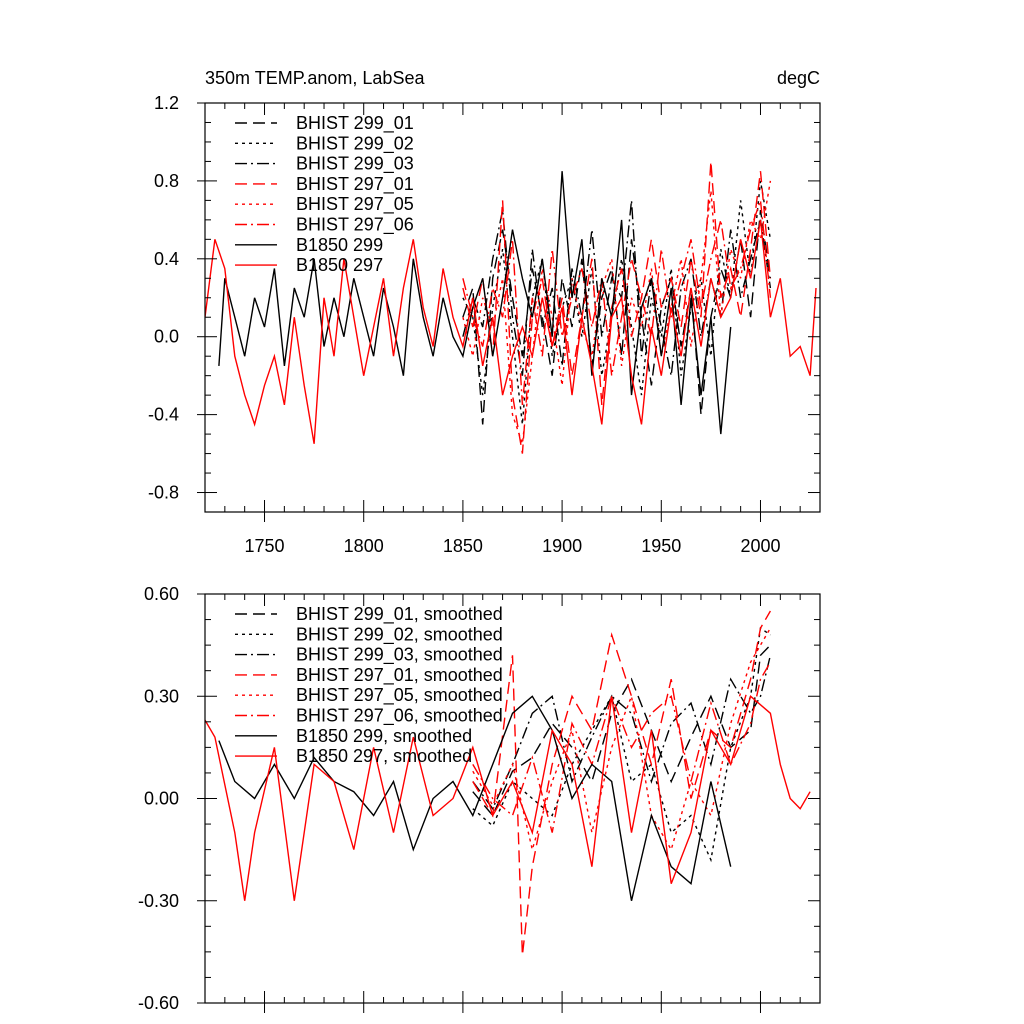 The width and height of the screenshot is (1024, 1024). What do you see at coordinates (399, 675) in the screenshot?
I see `legend-label-3: BHIST 297_01, smoothed` at bounding box center [399, 675].